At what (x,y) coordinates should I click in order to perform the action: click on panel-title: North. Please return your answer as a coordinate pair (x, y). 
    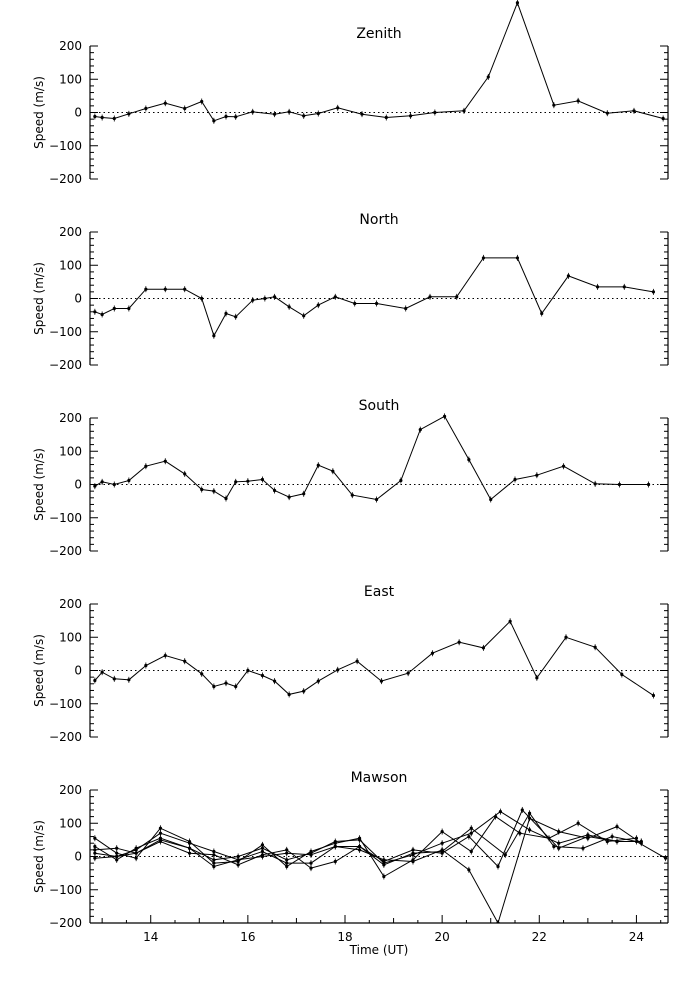
    Looking at the image, I should click on (378, 220).